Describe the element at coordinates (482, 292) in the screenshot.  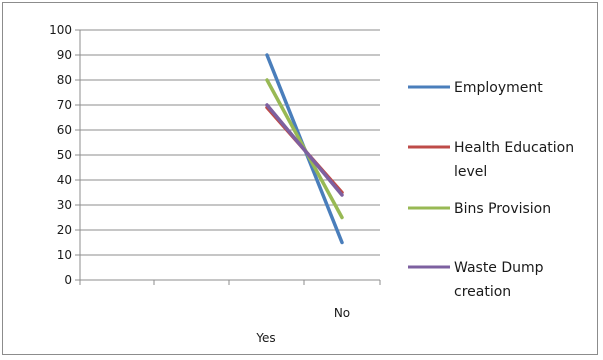
I see `legend-label-4: creation` at that location.